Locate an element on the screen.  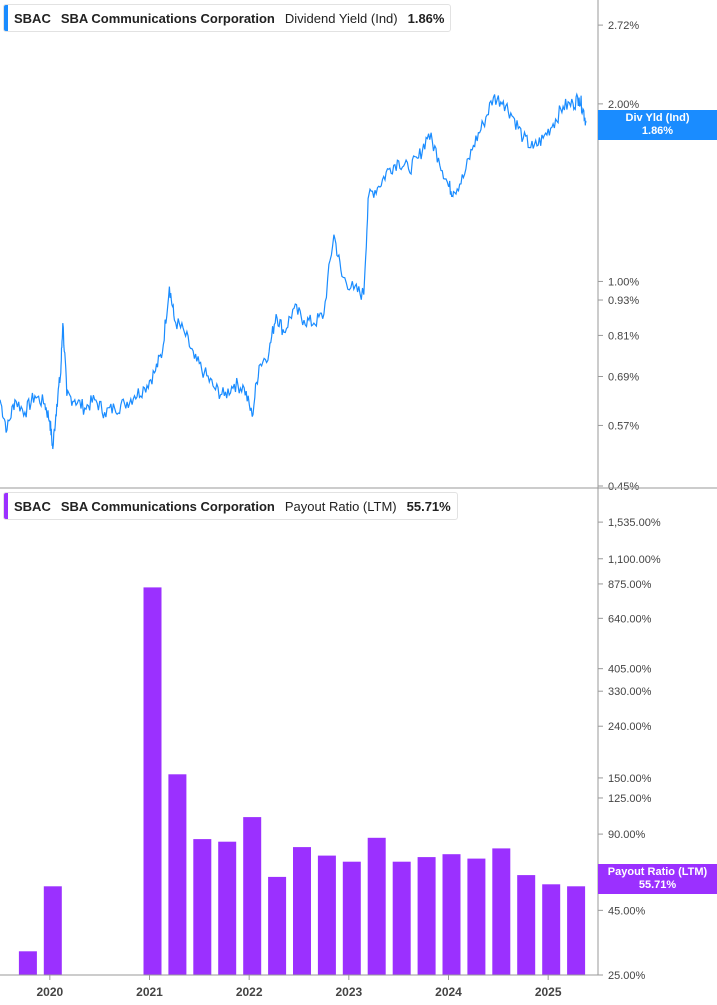
payout-legend-company: SBA Communications Corporation is located at coordinates (167, 506).